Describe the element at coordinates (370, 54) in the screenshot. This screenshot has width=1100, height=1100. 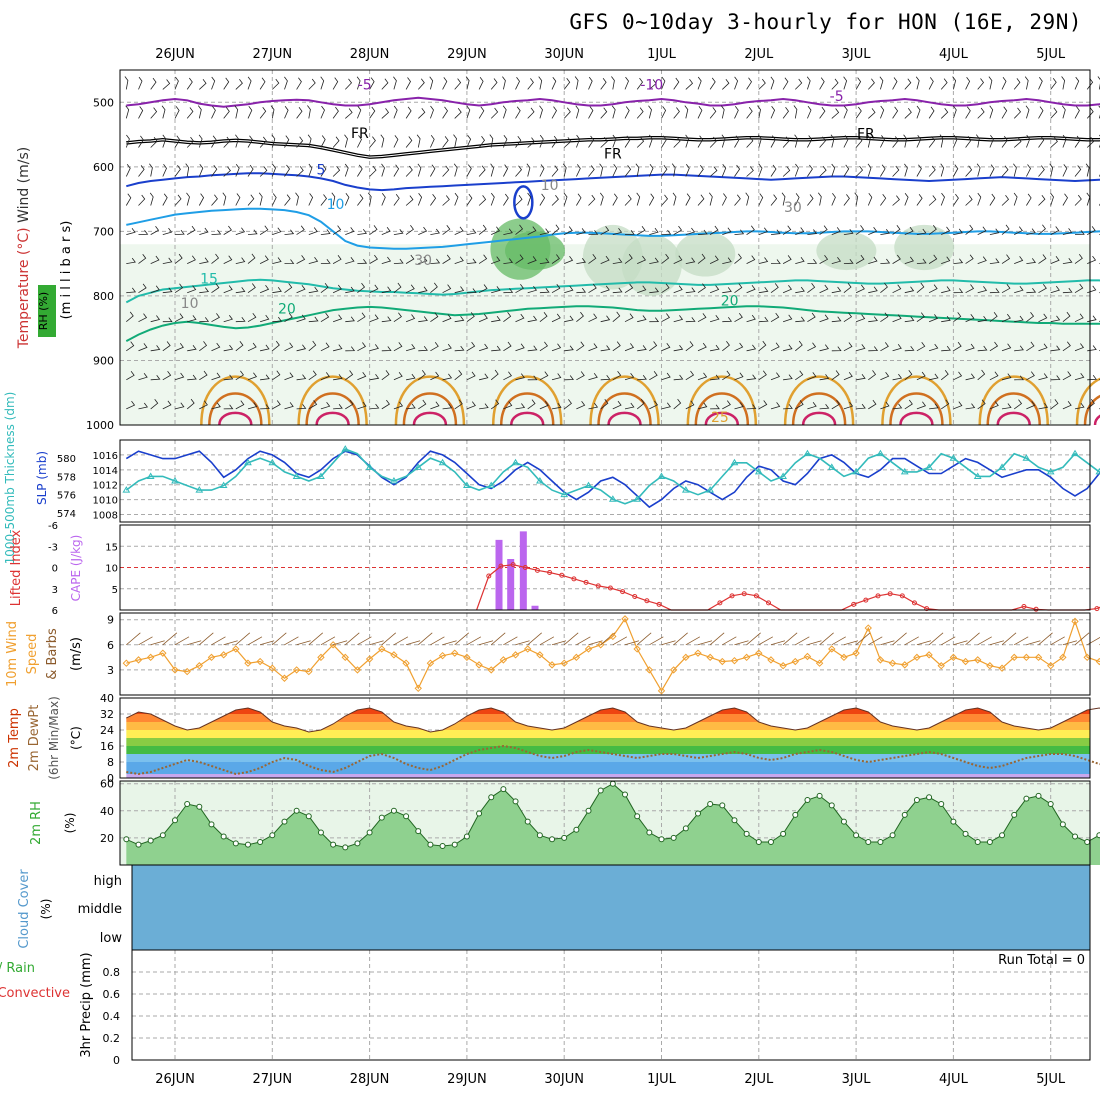
I see `date-label-top: 28JUN` at that location.